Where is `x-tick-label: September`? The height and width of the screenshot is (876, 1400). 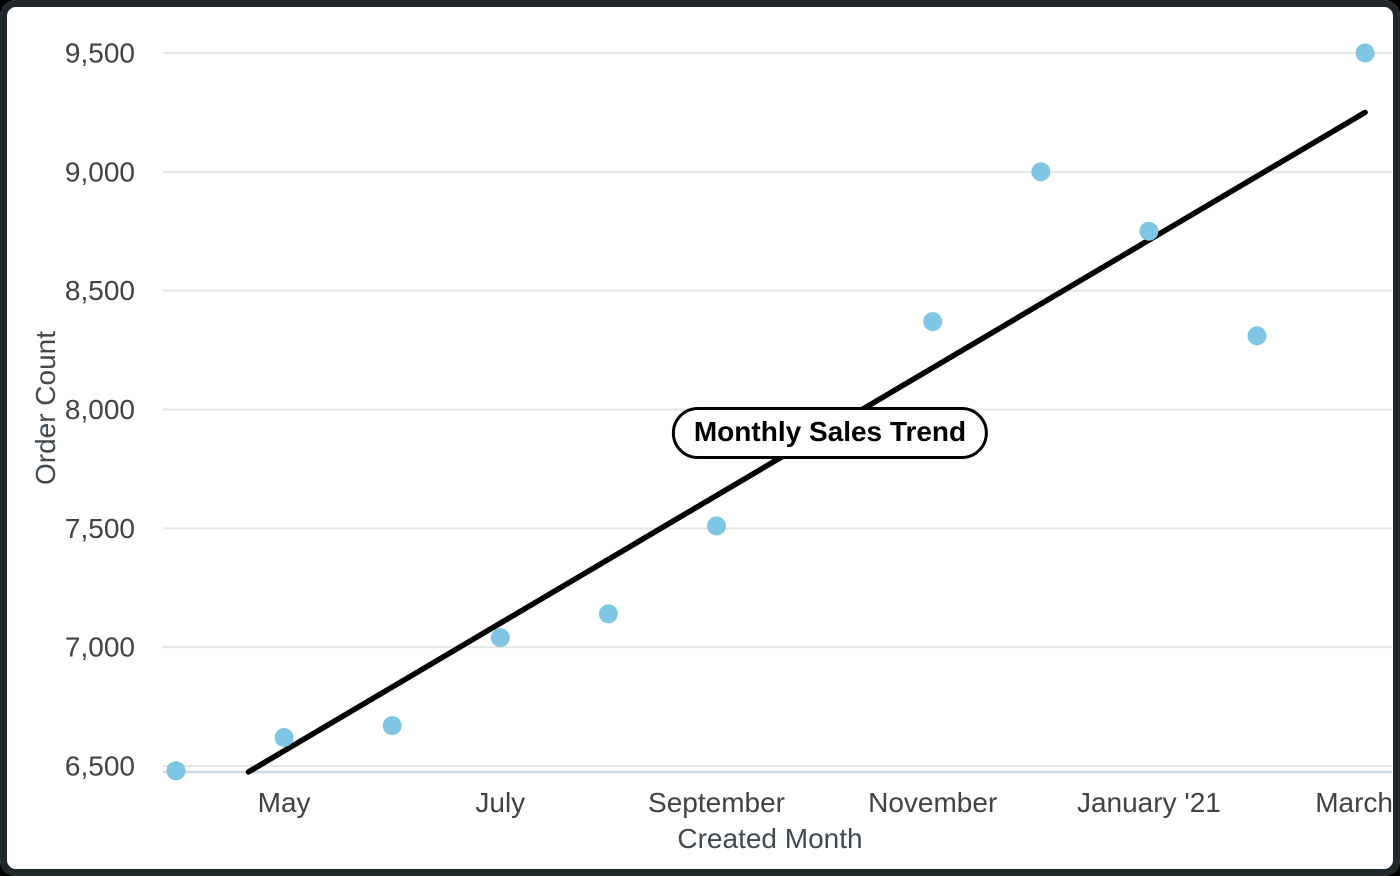 x-tick-label: September is located at coordinates (716, 802).